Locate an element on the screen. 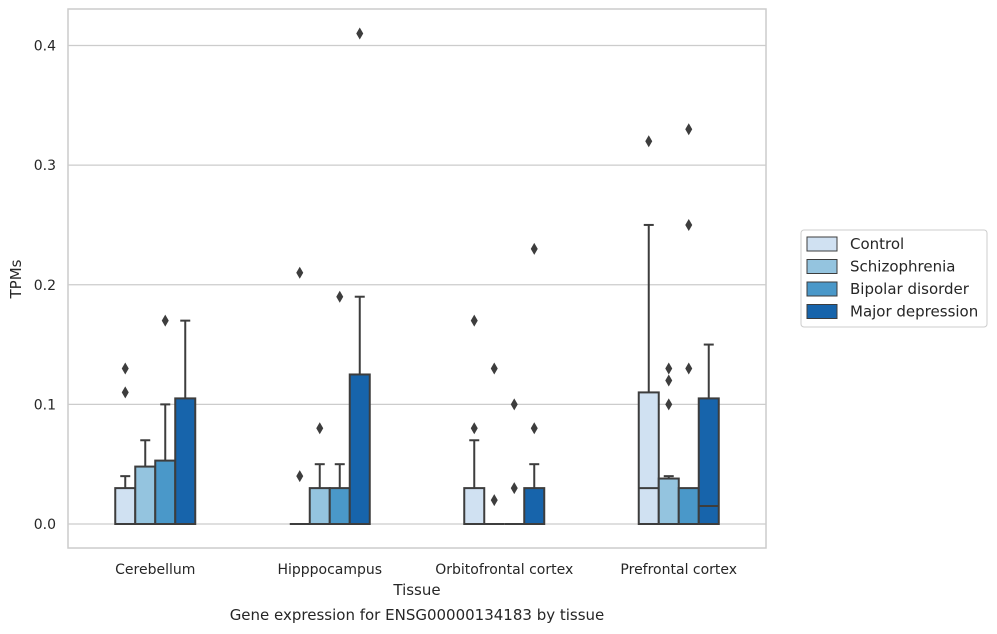 This screenshot has height=634, width=997. legend-frame is located at coordinates (894, 278).